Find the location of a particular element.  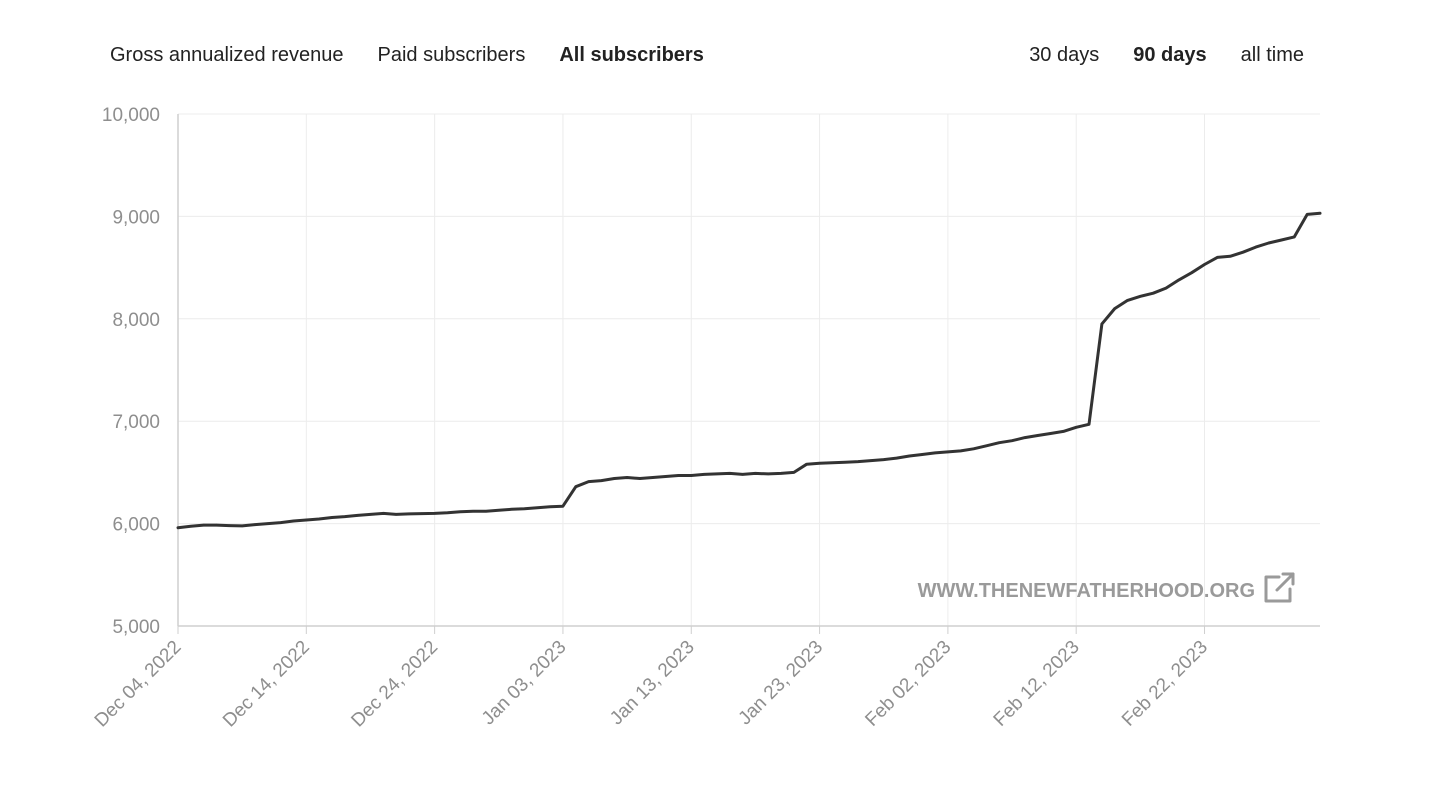

x-tick-label: Dec 04, 2022 is located at coordinates (138, 684).